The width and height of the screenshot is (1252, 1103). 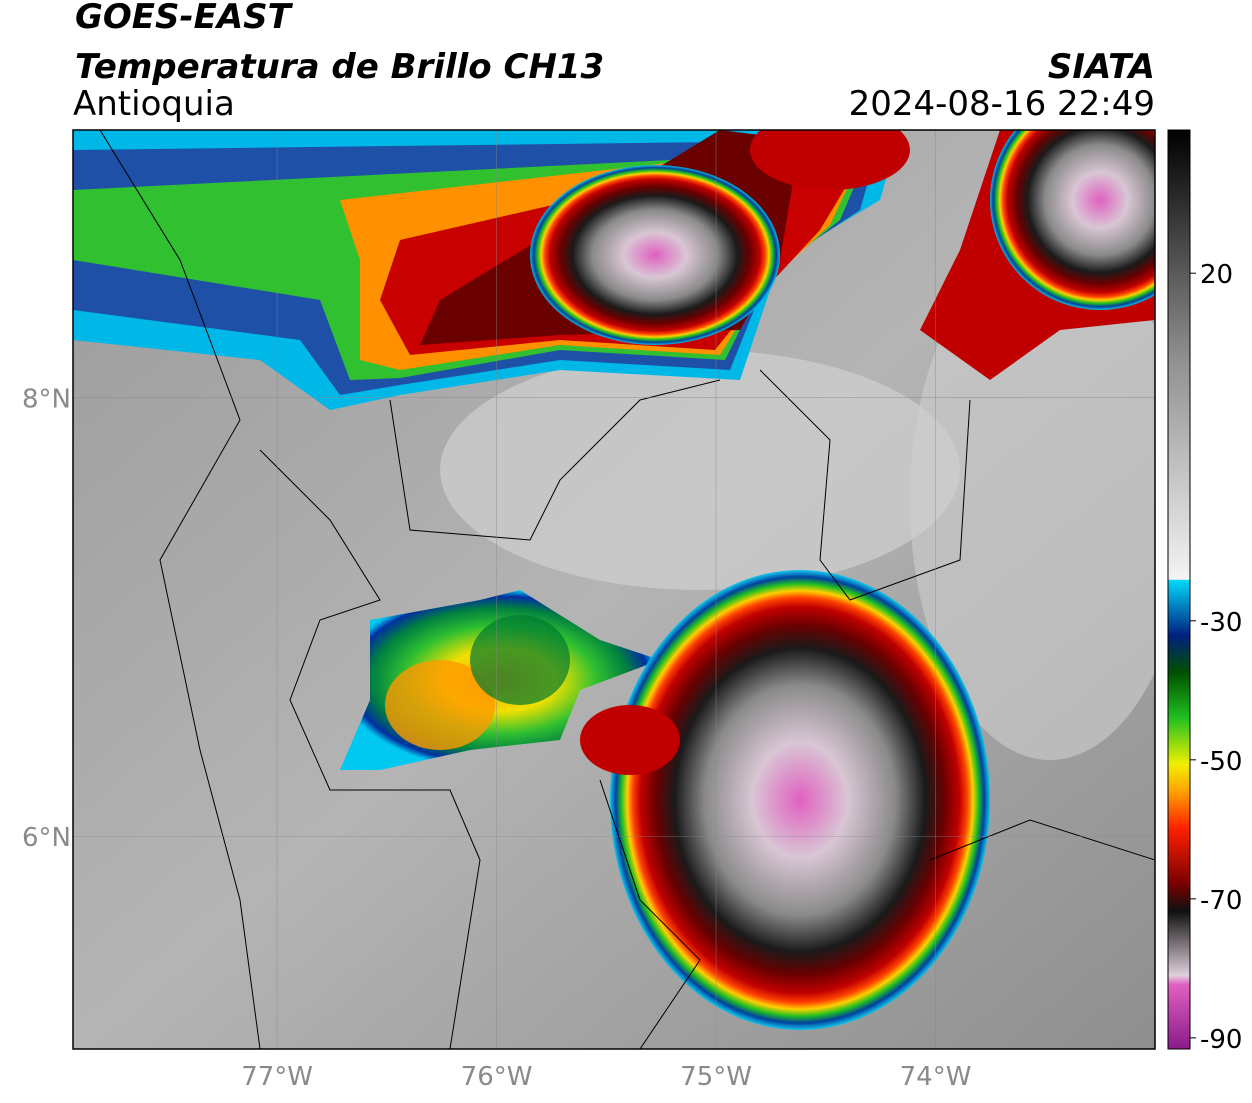 I want to click on source: SIATA, so click(x=1101, y=67).